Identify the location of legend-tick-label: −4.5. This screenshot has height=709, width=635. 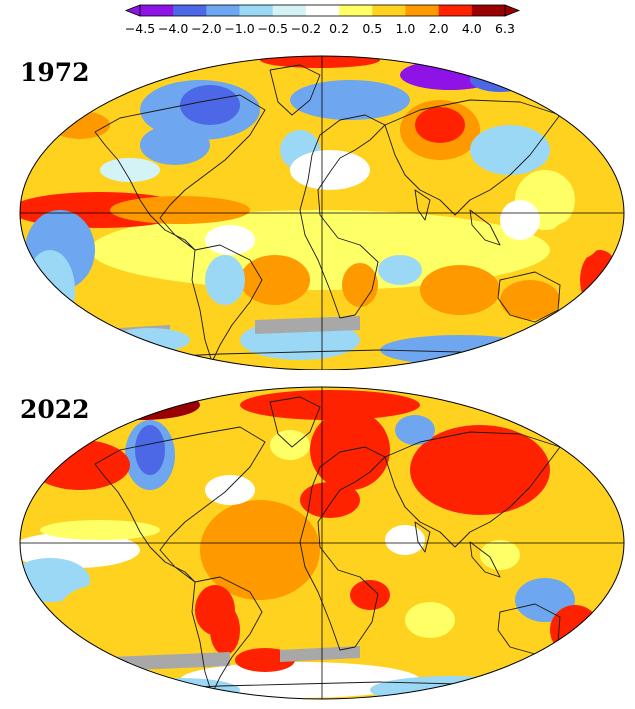
(140, 28).